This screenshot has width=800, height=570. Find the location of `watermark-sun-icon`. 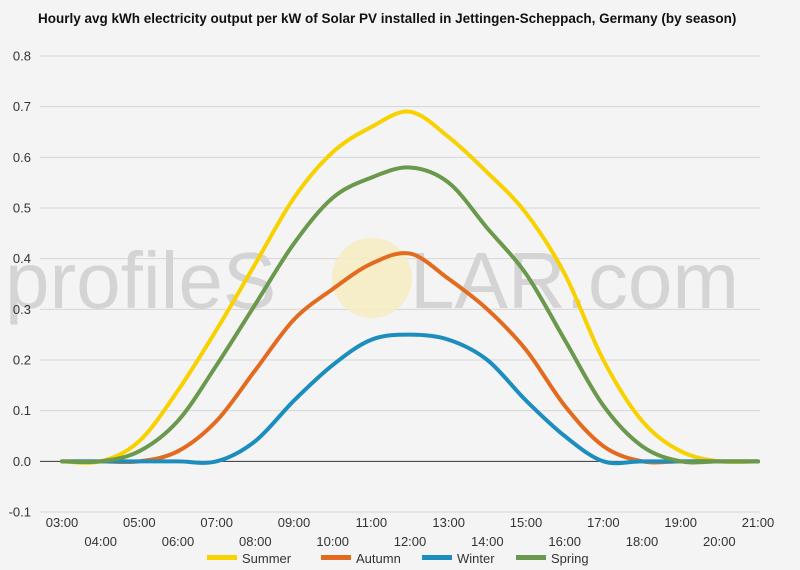

watermark-sun-icon is located at coordinates (372, 278).